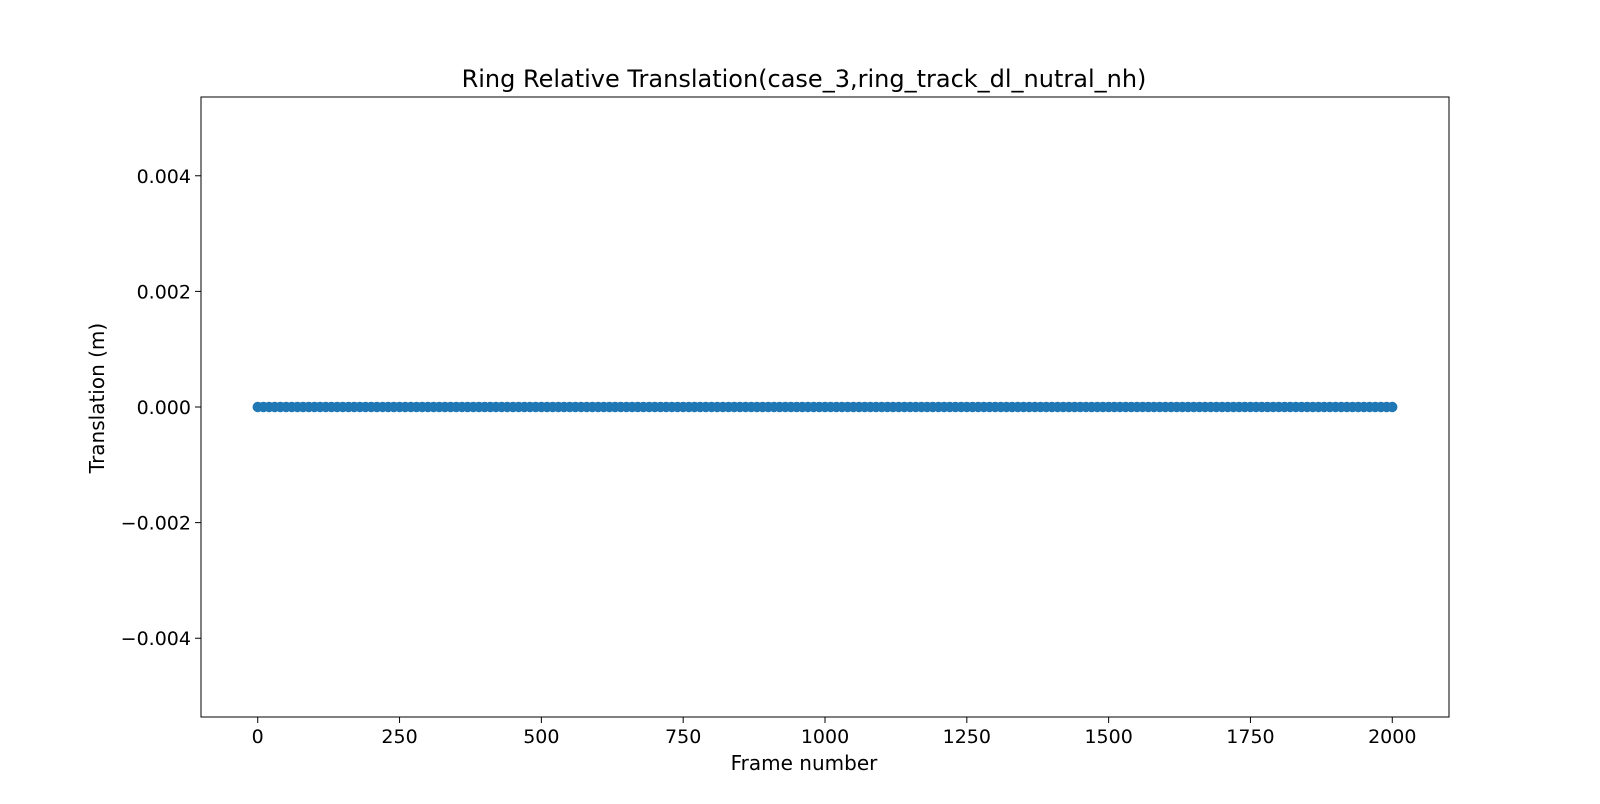 This screenshot has height=804, width=1600. Describe the element at coordinates (164, 177) in the screenshot. I see `y-tick-label: 0.004` at that location.